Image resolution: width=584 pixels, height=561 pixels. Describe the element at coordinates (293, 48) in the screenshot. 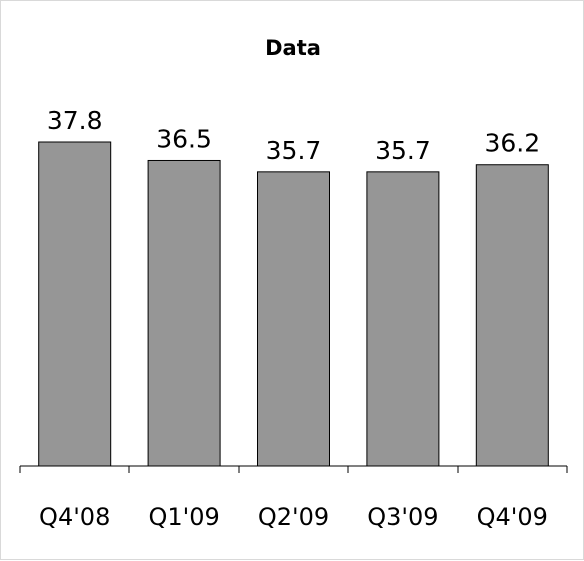

I see `chart-title: Data` at that location.